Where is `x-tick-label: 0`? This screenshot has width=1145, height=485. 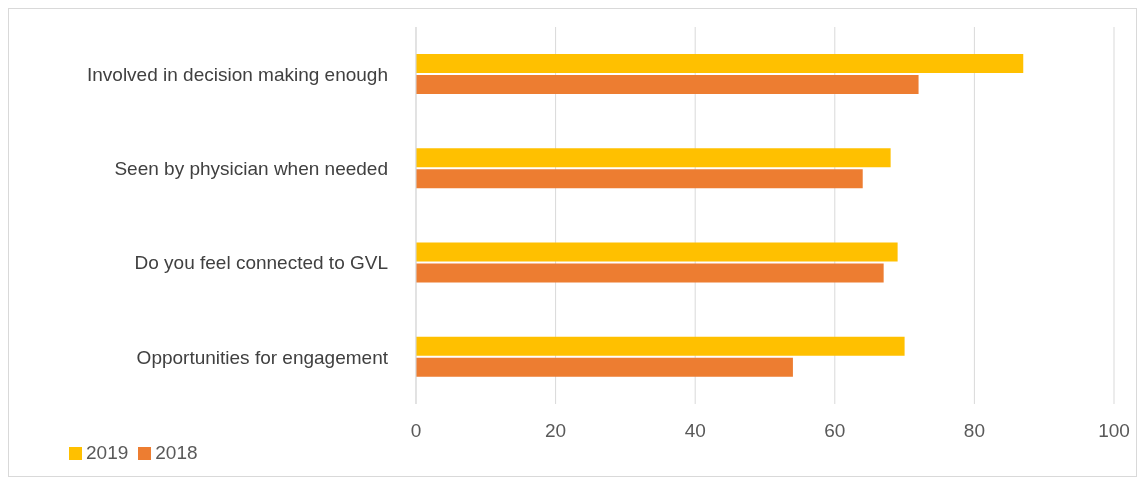
x-tick-label: 0 is located at coordinates (416, 431).